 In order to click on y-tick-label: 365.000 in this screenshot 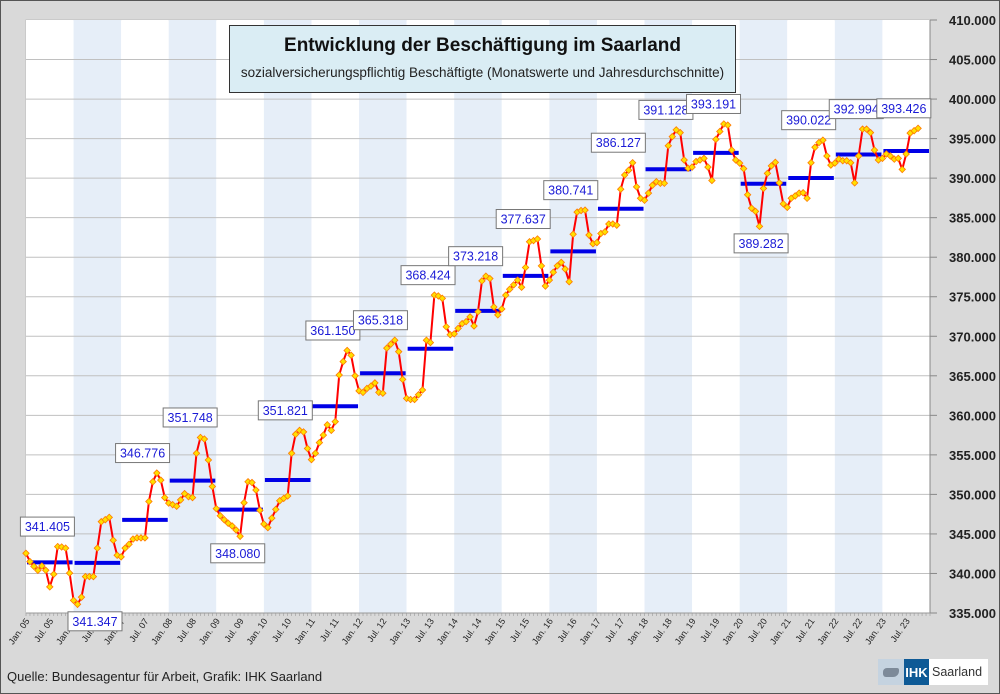, I will do `click(972, 376)`.